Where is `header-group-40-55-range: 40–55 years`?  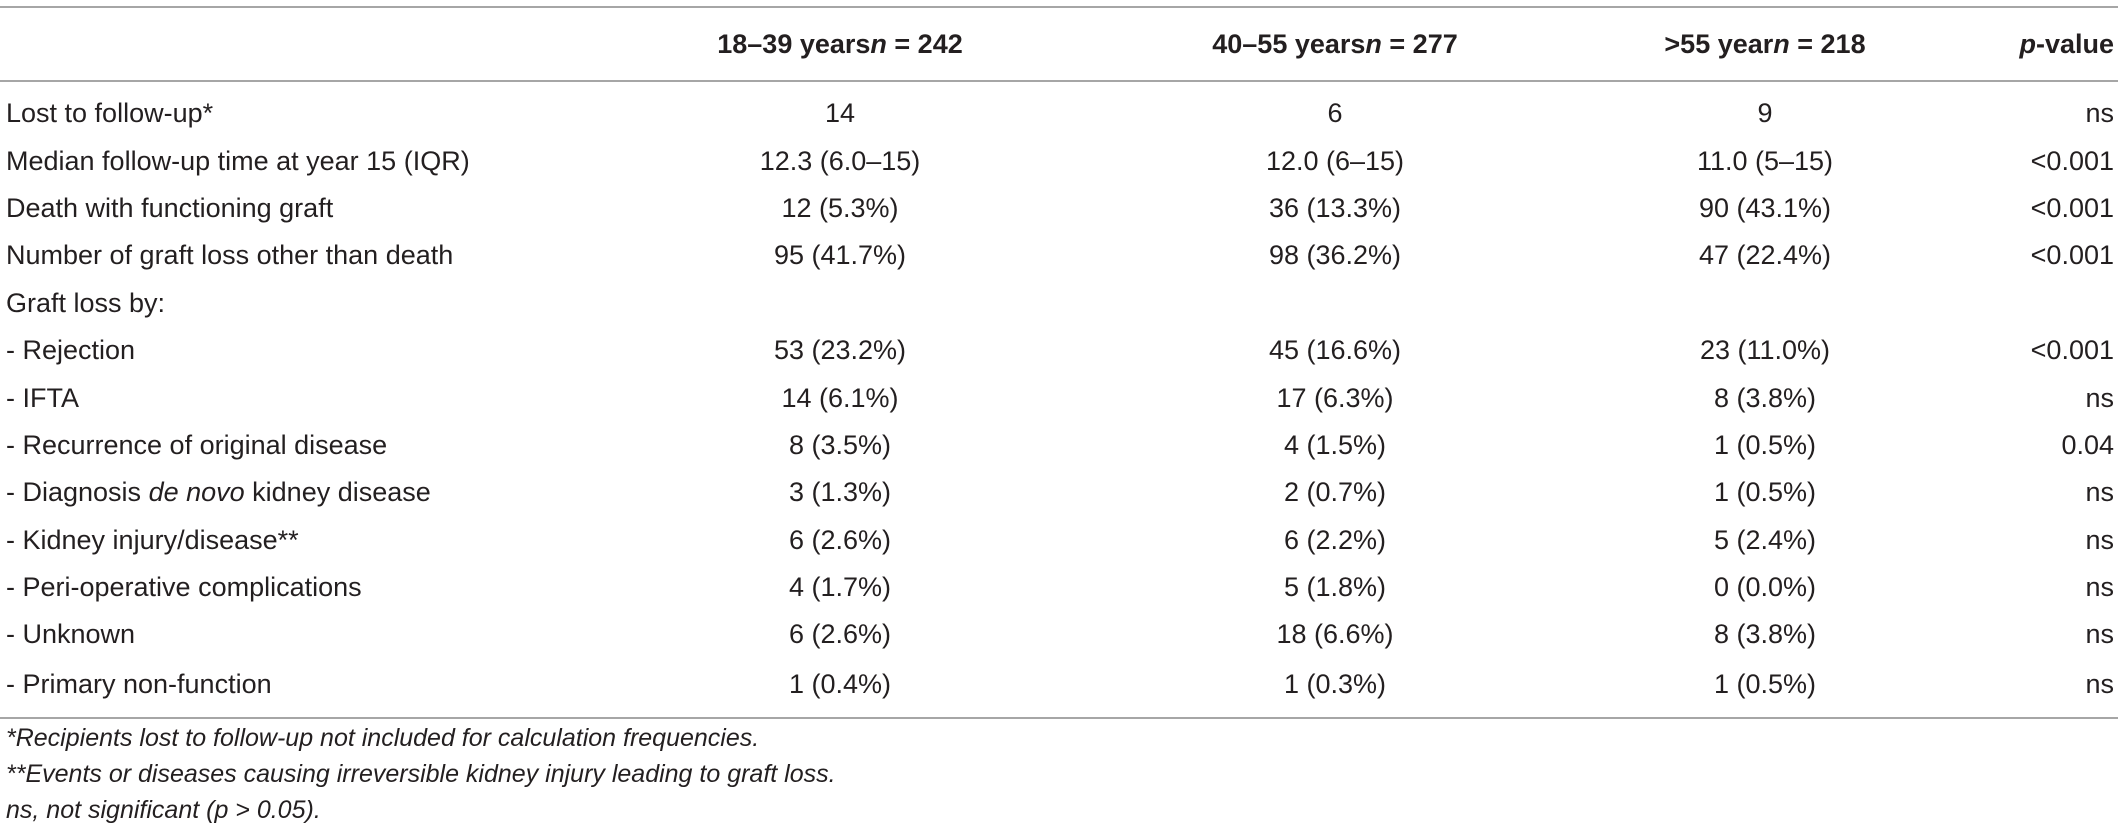
header-group-40-55-range: 40–55 years is located at coordinates (1289, 43).